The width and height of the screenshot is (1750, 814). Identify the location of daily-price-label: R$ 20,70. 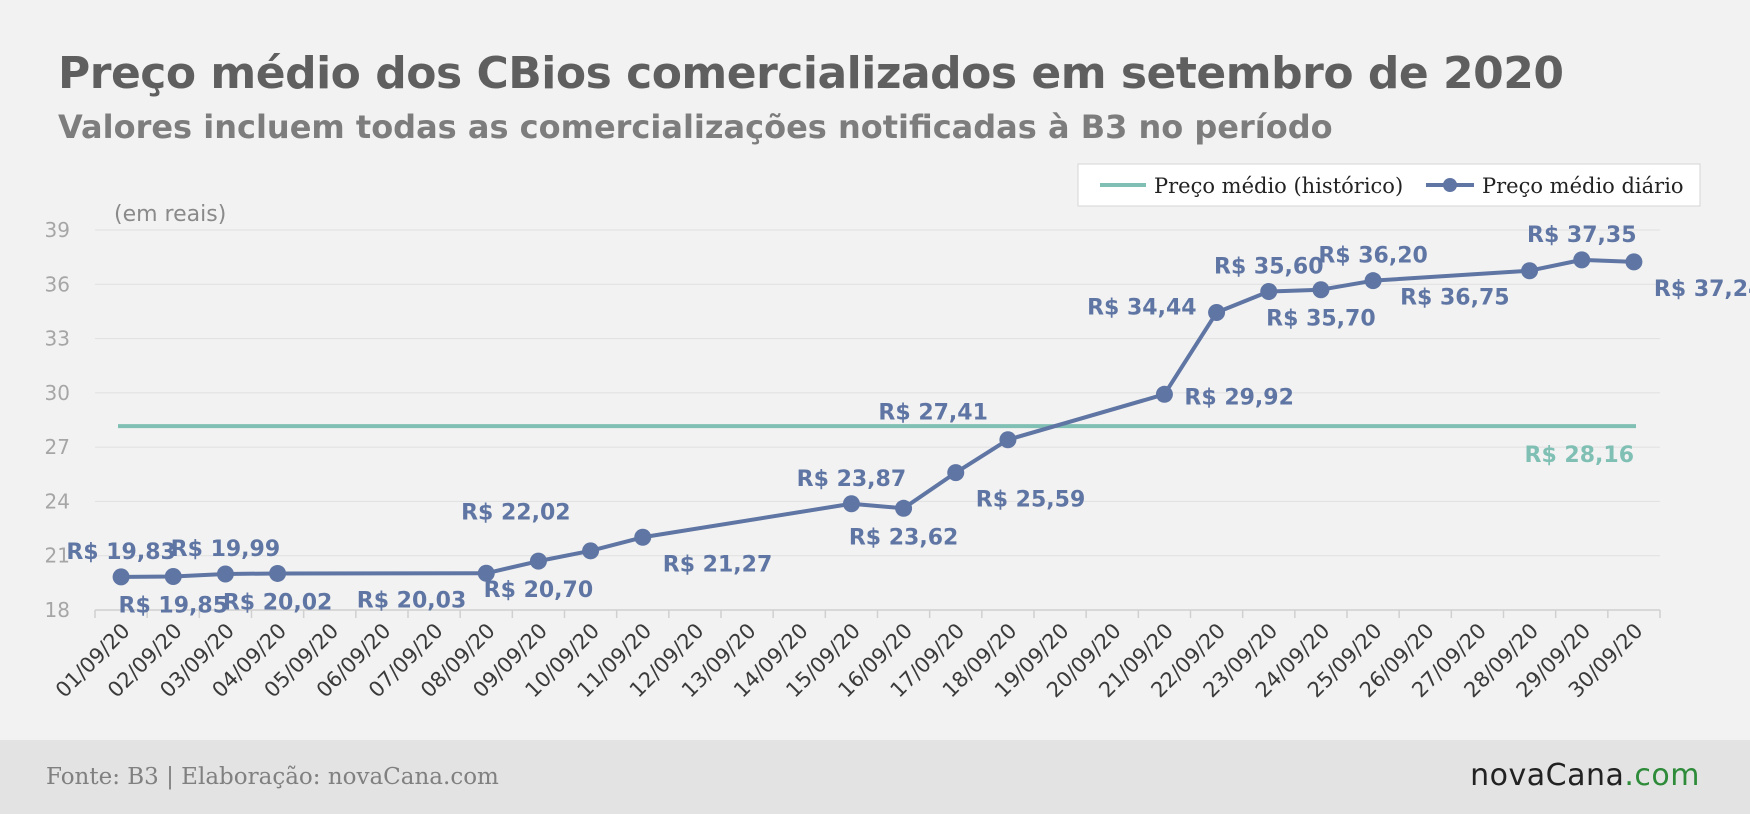
(539, 590).